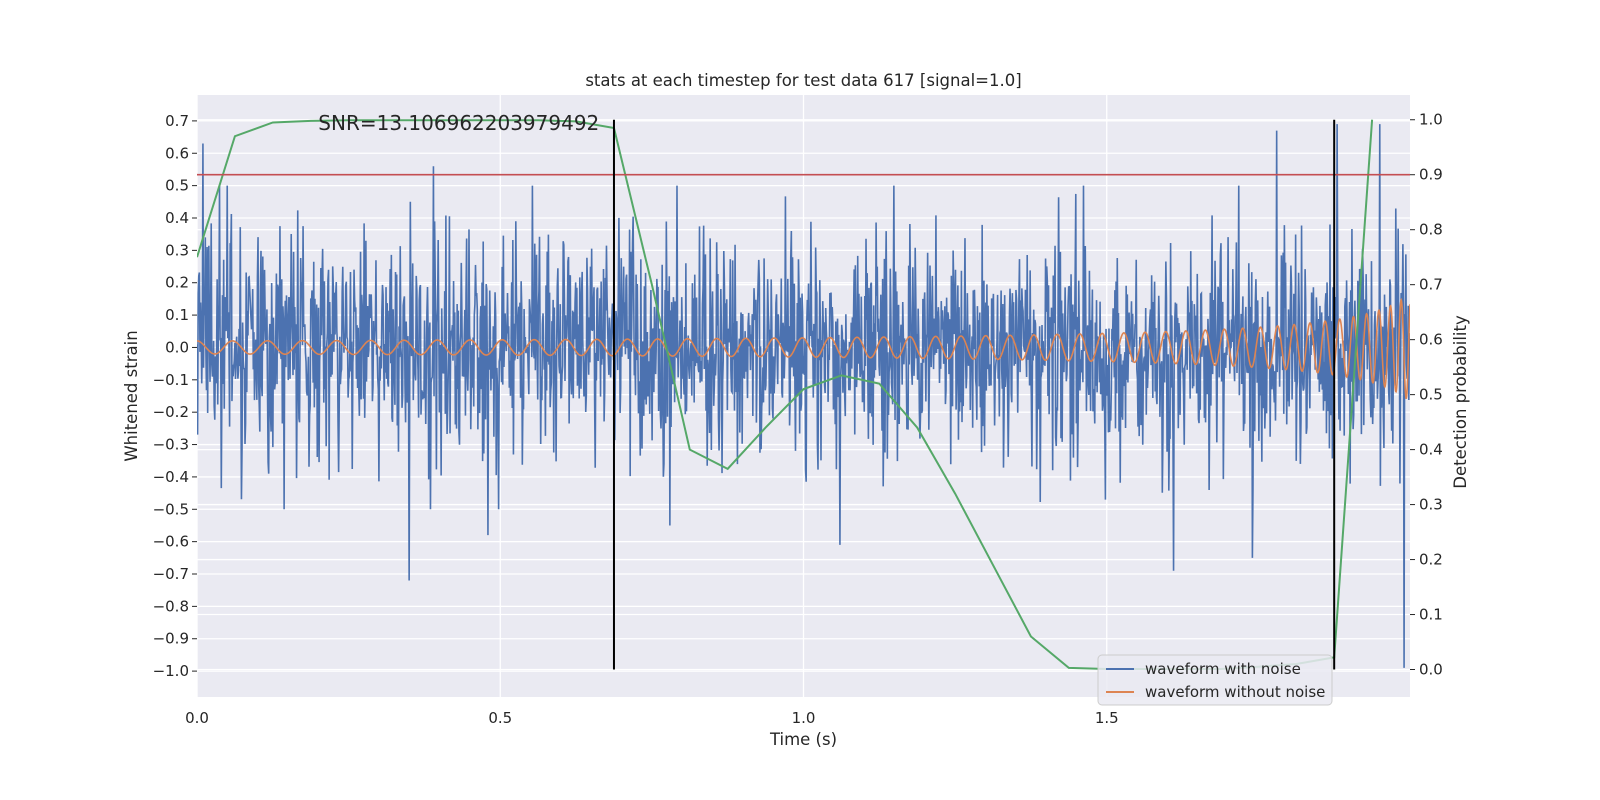  Describe the element at coordinates (177, 121) in the screenshot. I see `y-tick-label: 0.7` at that location.